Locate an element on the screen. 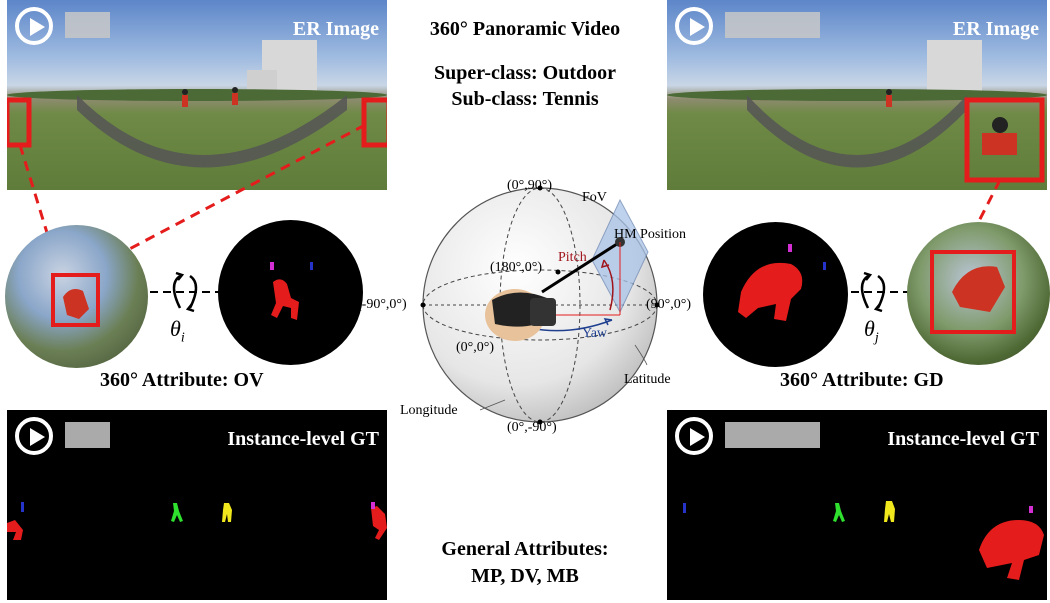  gt-mask-right is located at coordinates (863, 540).